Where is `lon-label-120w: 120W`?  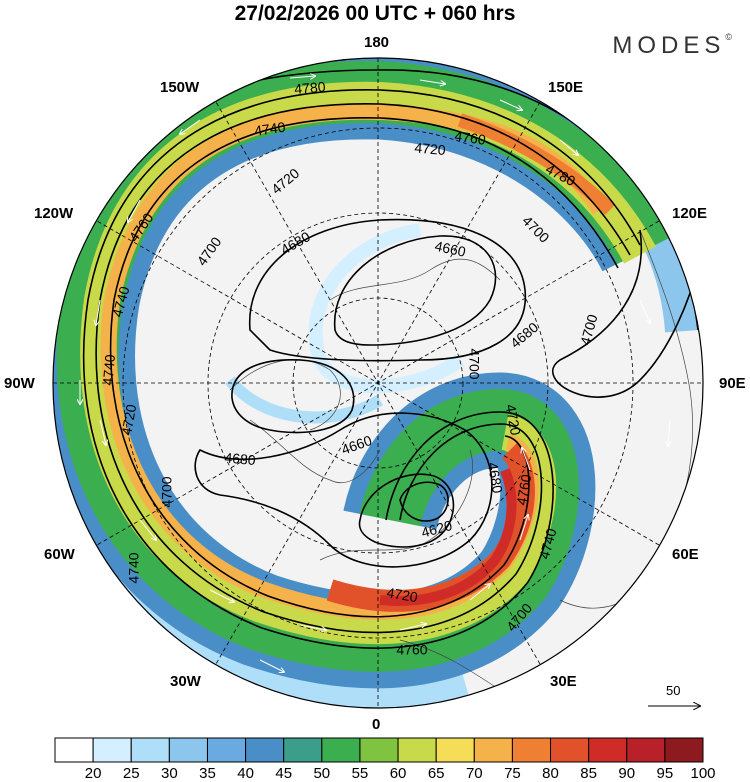
lon-label-120w: 120W is located at coordinates (54, 213).